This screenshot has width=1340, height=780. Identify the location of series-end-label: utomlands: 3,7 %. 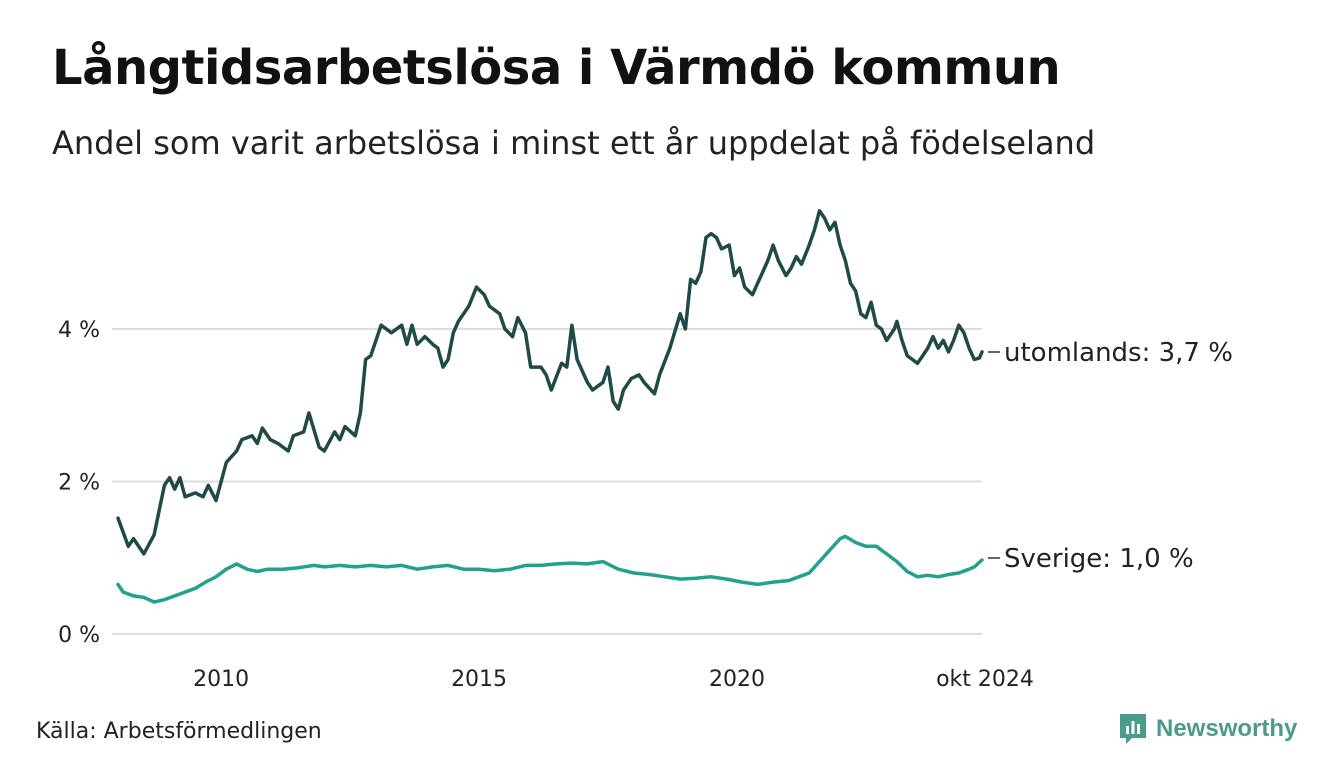
(1118, 353).